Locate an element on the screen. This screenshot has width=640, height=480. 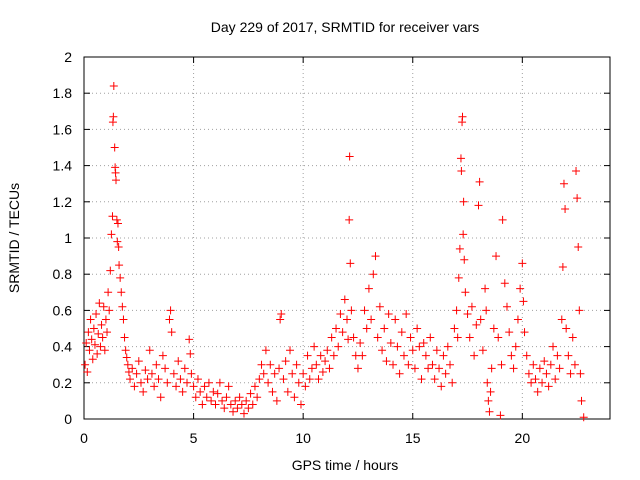
x-axis-label: GPS time / hours is located at coordinates (345, 465).